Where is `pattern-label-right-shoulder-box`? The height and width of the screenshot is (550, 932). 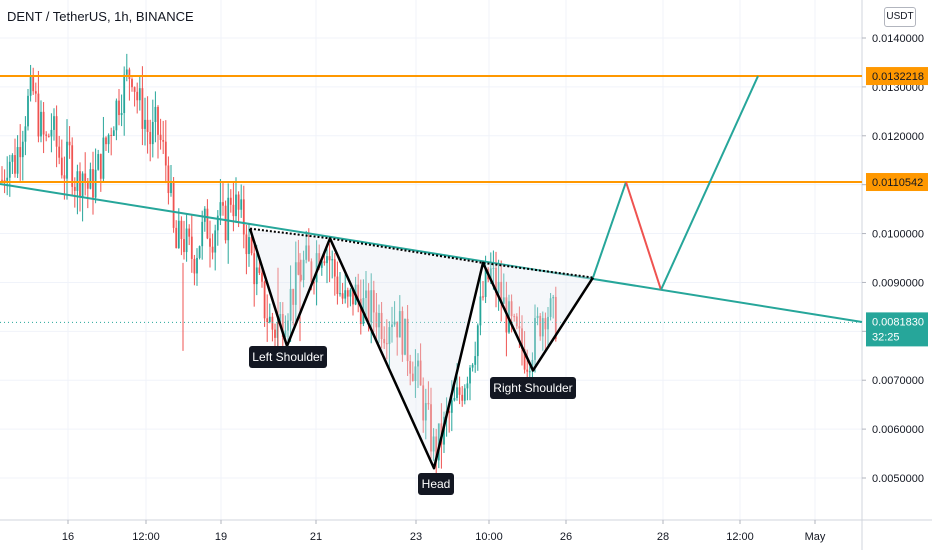
pattern-label-right-shoulder-box is located at coordinates (533, 388).